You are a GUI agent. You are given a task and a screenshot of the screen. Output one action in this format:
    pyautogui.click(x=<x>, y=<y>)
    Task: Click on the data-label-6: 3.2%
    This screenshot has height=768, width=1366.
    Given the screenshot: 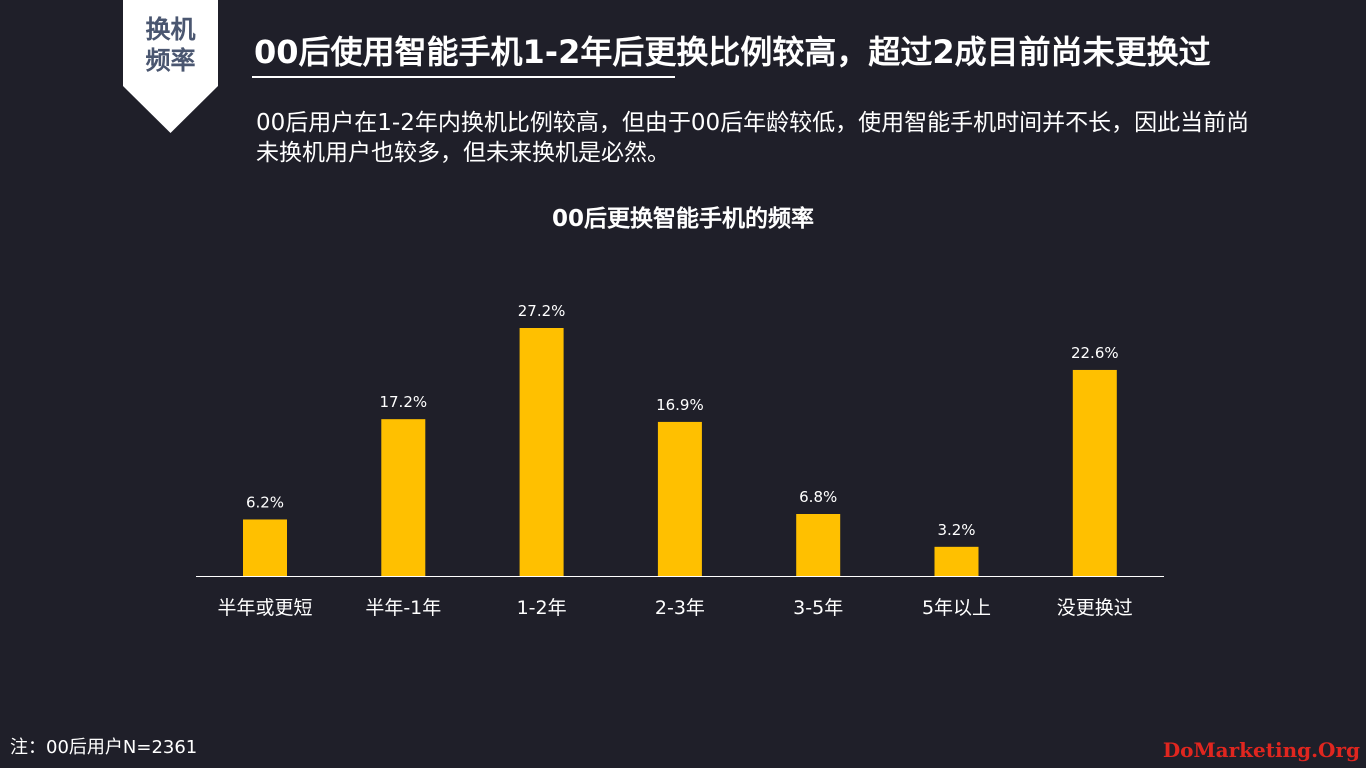 What is the action you would take?
    pyautogui.click(x=956, y=530)
    